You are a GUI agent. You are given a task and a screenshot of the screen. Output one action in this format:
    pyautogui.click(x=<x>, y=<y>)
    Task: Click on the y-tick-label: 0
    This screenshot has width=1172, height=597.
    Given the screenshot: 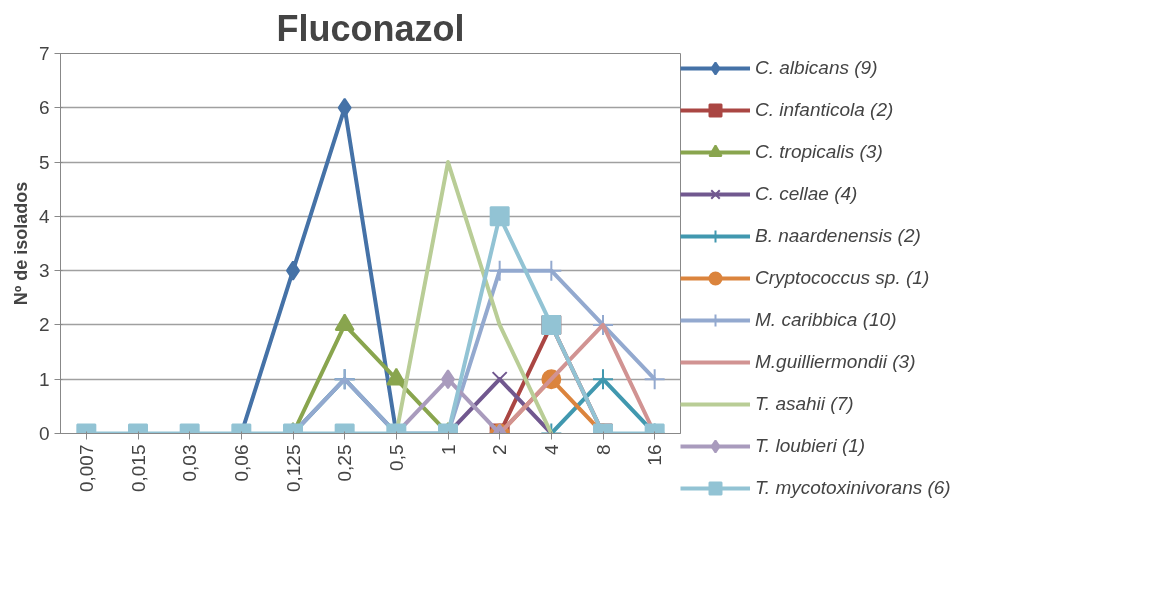 What is the action you would take?
    pyautogui.click(x=44, y=433)
    